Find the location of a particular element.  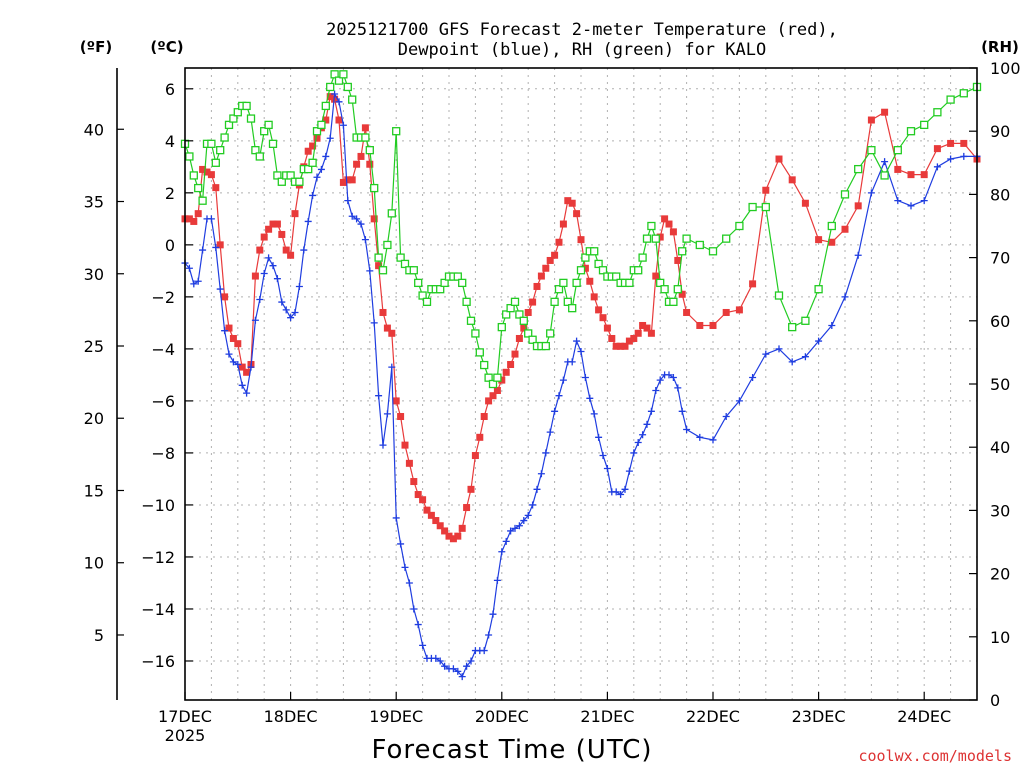

rh-tick-label: 0 is located at coordinates (995, 700).